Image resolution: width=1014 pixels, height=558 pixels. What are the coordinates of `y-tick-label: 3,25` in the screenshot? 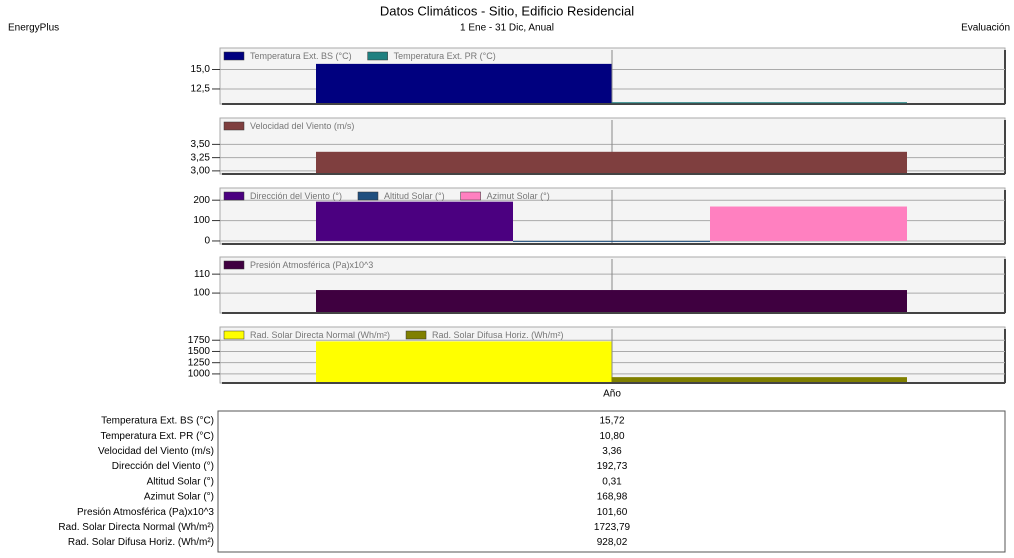 It's located at (201, 157).